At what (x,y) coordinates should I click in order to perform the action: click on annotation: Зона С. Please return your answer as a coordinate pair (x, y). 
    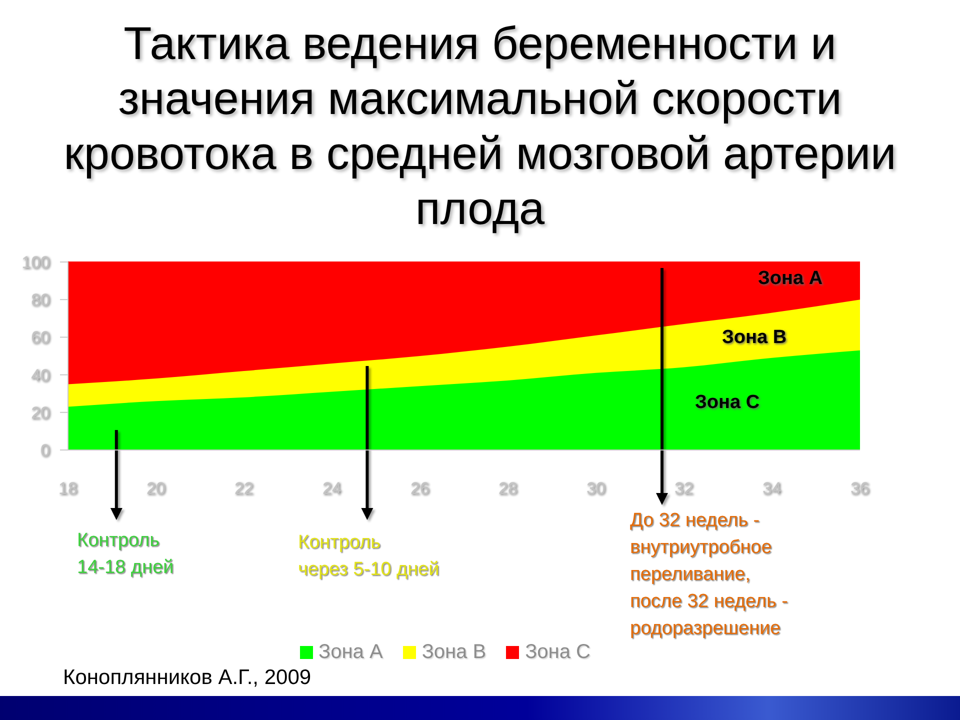
    Looking at the image, I should click on (727, 403).